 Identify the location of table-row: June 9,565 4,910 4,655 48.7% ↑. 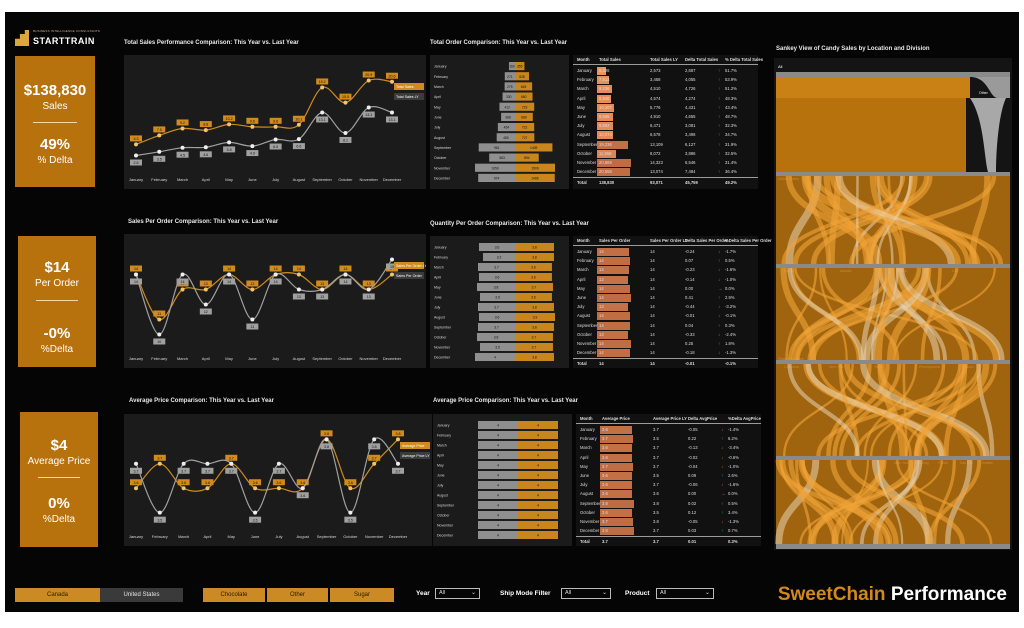
(665, 117).